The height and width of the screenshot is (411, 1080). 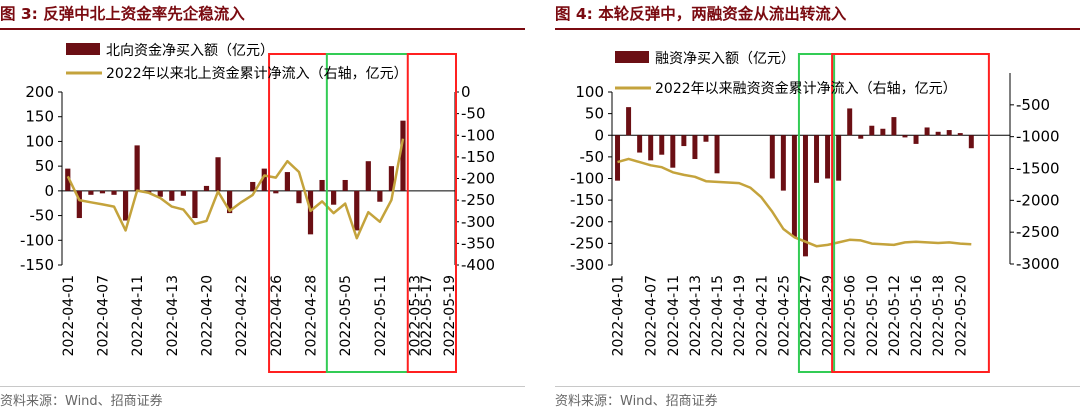 What do you see at coordinates (39, 92) in the screenshot?
I see `left-tick-label: 200` at bounding box center [39, 92].